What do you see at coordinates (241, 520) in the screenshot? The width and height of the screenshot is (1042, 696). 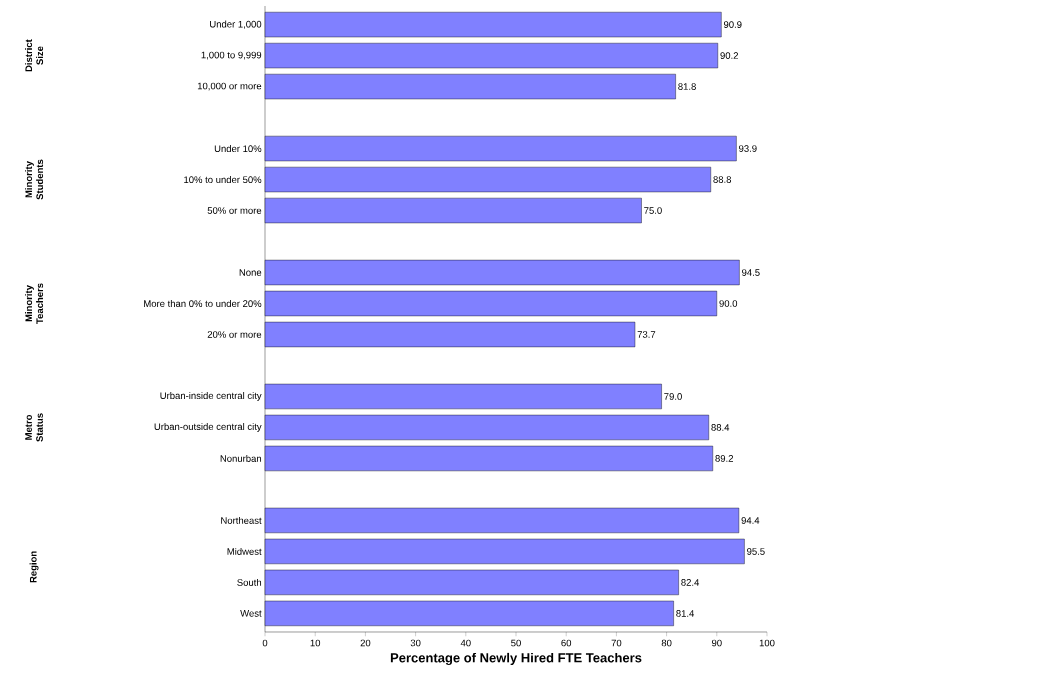 I see `y-tick-label: Northeast` at bounding box center [241, 520].